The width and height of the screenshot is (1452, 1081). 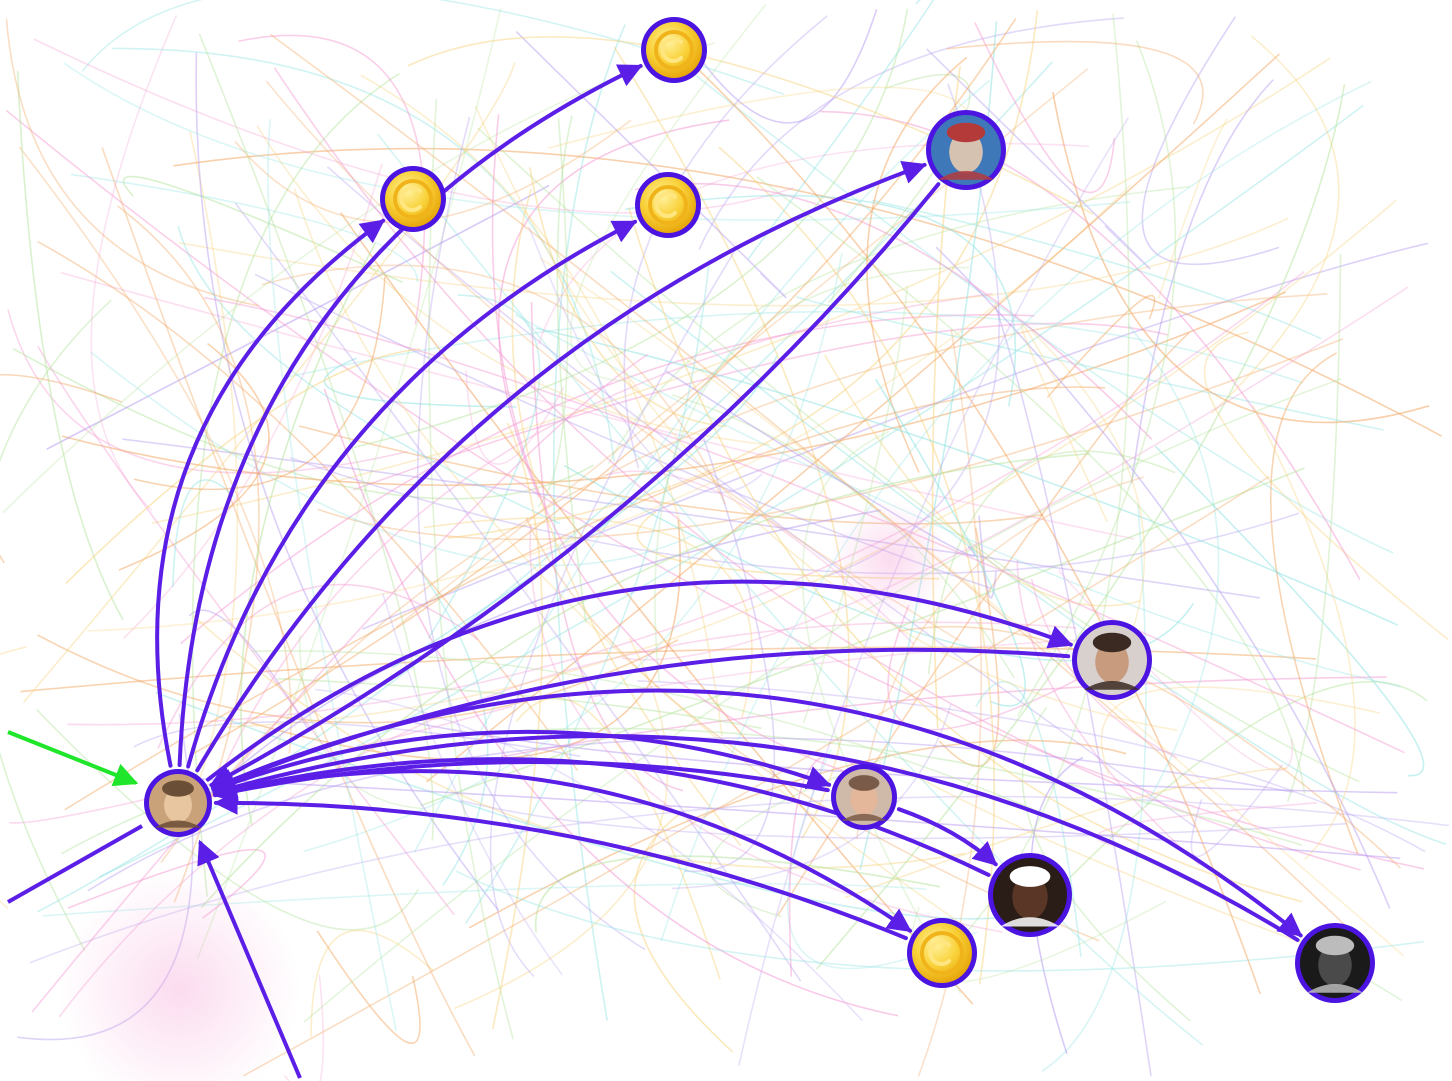 I want to click on node-smile-man, so click(x=1030, y=895).